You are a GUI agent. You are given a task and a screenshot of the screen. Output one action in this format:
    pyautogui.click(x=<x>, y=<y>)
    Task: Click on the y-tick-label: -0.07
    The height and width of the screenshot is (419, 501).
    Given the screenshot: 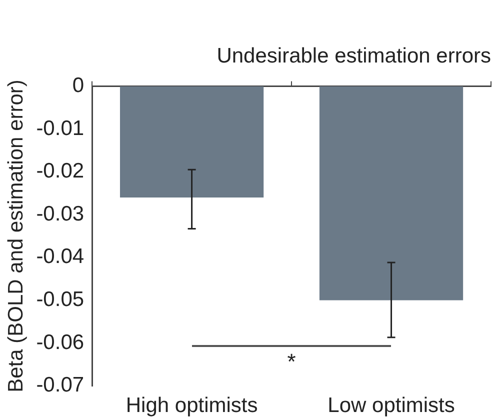 What is the action you would take?
    pyautogui.click(x=60, y=385)
    